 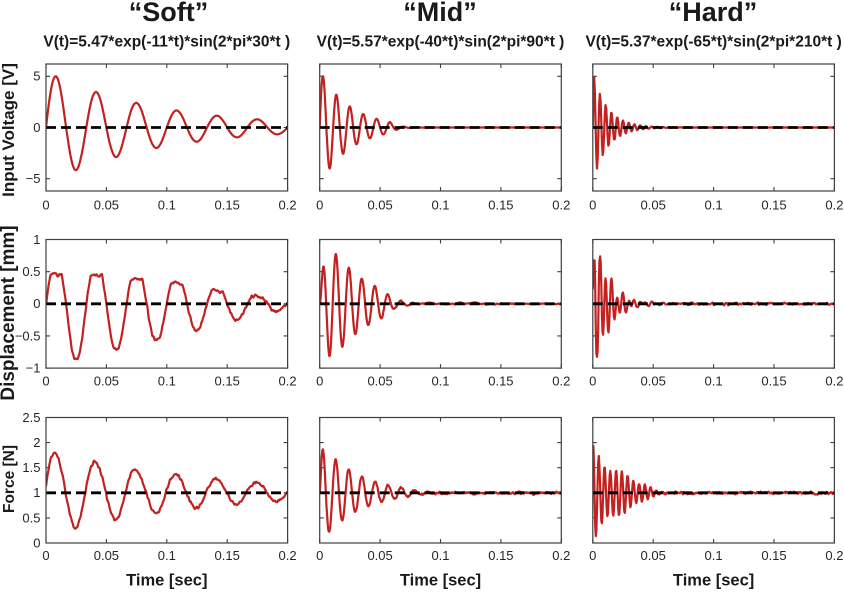 I want to click on svg-text: −0.5, so click(x=28, y=335).